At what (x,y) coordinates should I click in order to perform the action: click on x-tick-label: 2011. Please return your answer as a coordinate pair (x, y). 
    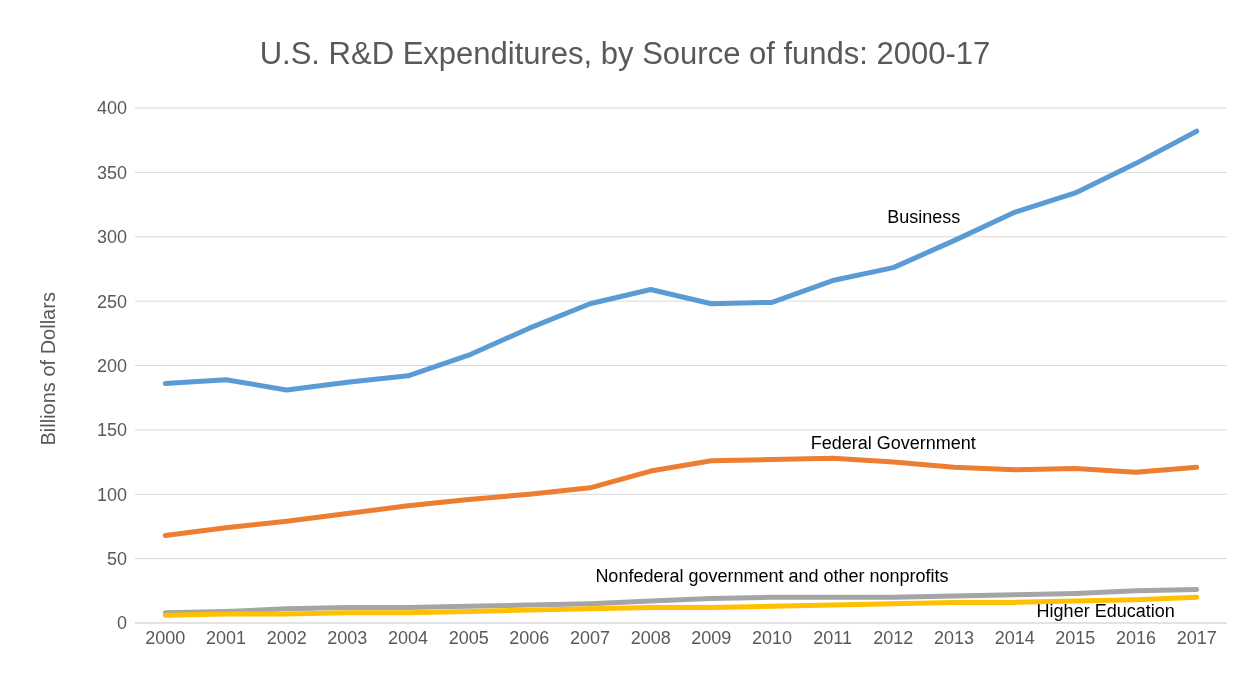
    Looking at the image, I should click on (833, 637).